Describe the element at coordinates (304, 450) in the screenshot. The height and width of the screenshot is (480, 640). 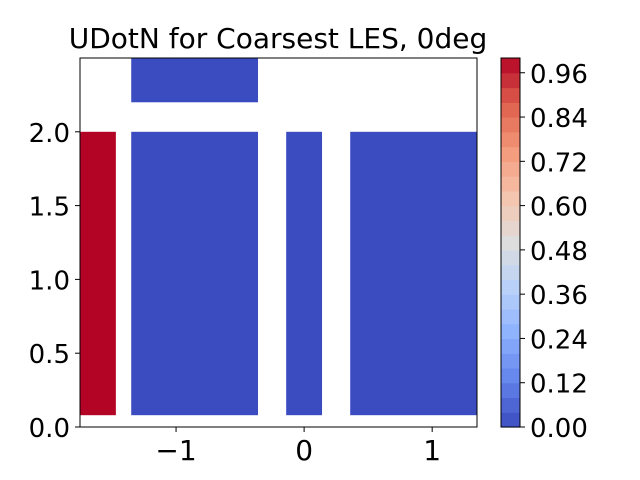
I see `x-tick-label: 0` at that location.